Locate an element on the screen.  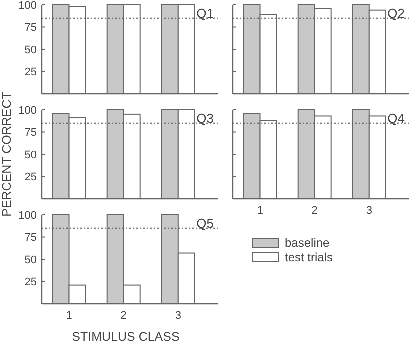
chart-title: Q2 is located at coordinates (396, 13).